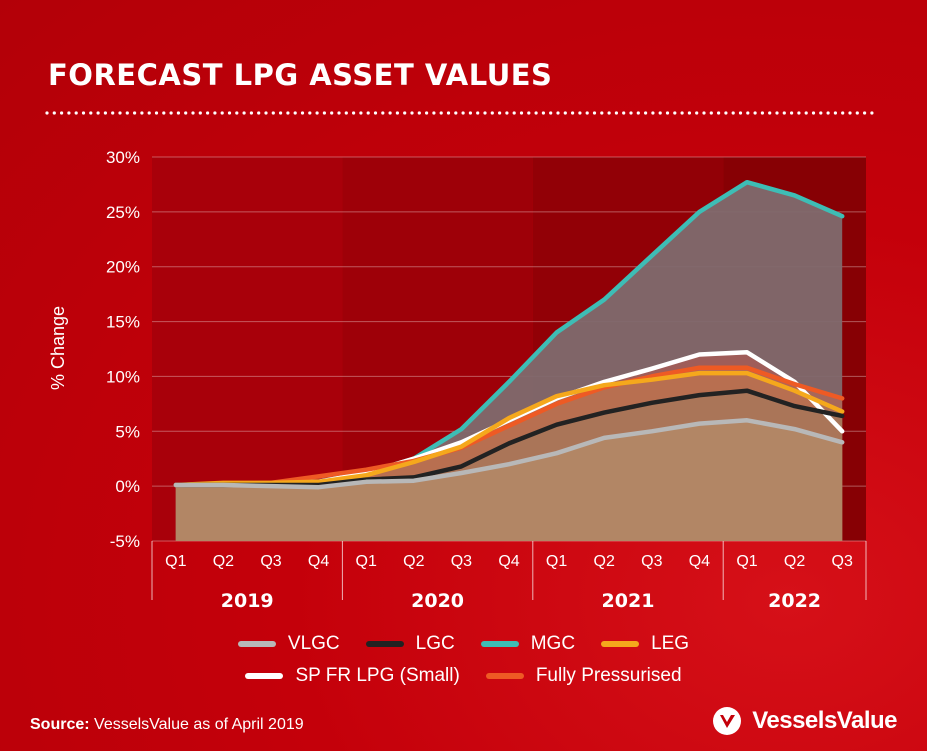  Describe the element at coordinates (127, 486) in the screenshot. I see `y-tick-label: 0%` at that location.